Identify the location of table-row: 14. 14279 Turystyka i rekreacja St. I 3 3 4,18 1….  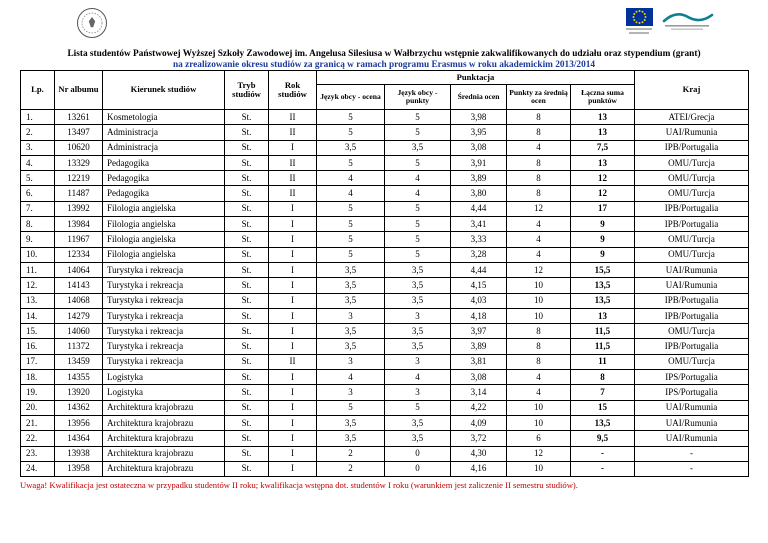
(384, 316).